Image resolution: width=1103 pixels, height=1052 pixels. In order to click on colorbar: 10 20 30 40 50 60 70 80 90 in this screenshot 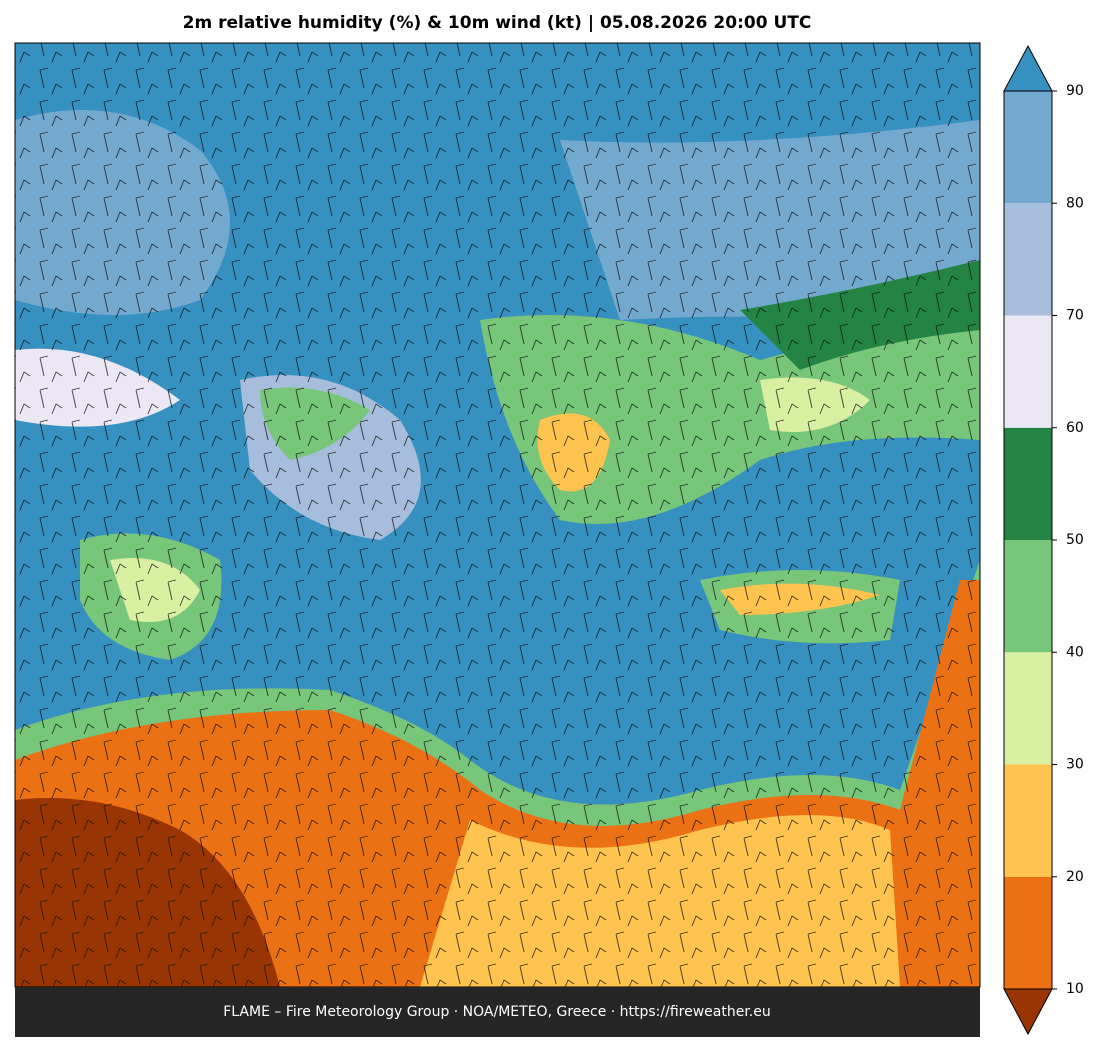, I will do `click(1043, 540)`.